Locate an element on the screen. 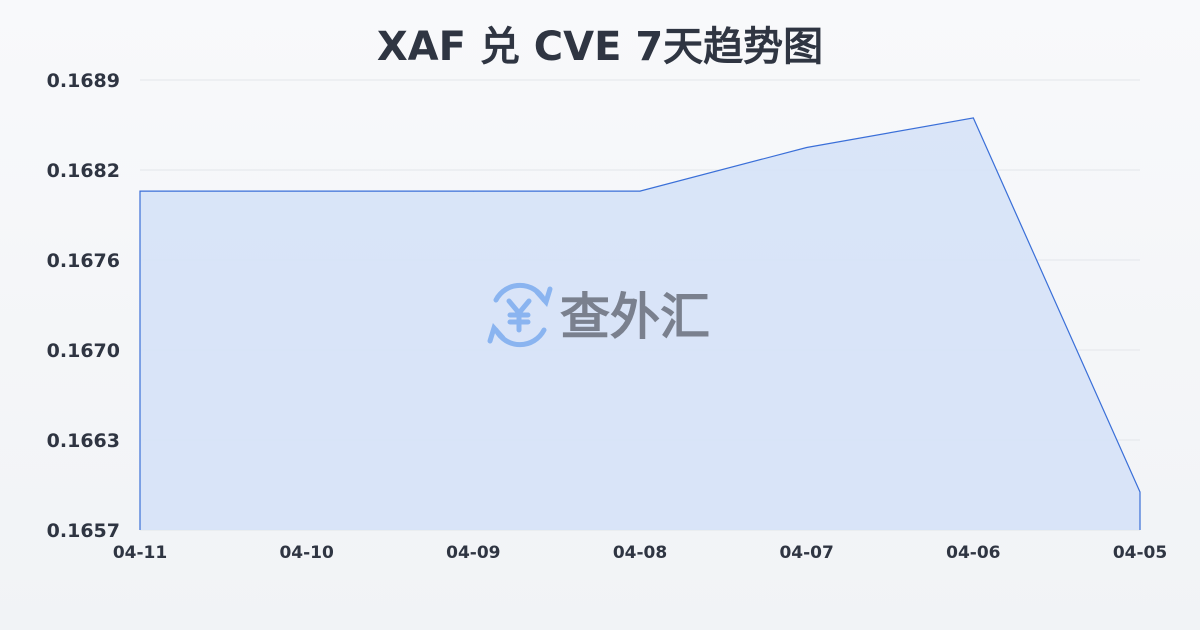 The image size is (1200, 630). x-axis: 04-11 04-10 04-09 04-08 04-07 04-06 04-05 is located at coordinates (640, 553).